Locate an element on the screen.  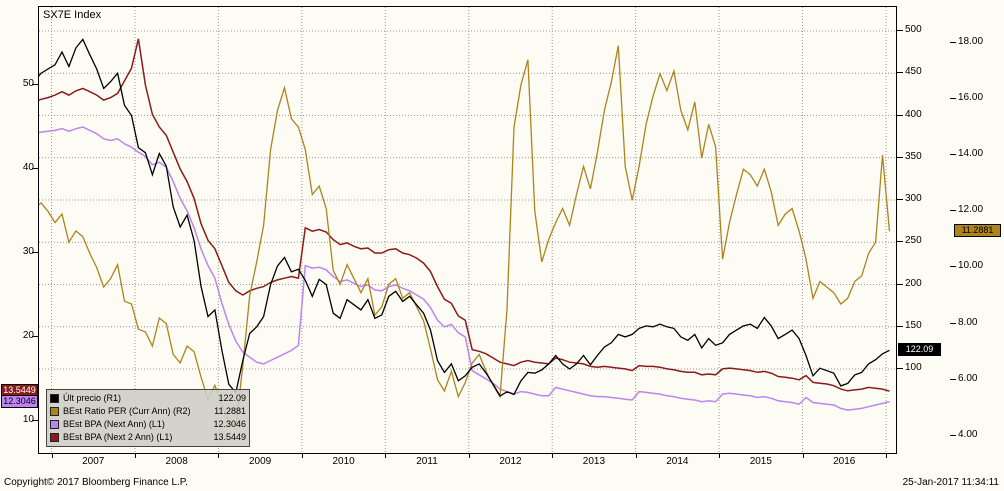
y-axis-right1-label: 300 is located at coordinates (913, 198).